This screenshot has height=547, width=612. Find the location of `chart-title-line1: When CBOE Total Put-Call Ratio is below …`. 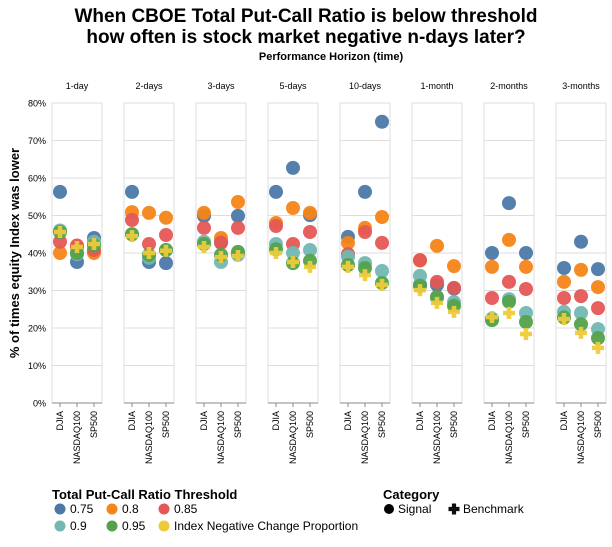

chart-title-line1: When CBOE Total Put-Call Ratio is below … is located at coordinates (305, 16).